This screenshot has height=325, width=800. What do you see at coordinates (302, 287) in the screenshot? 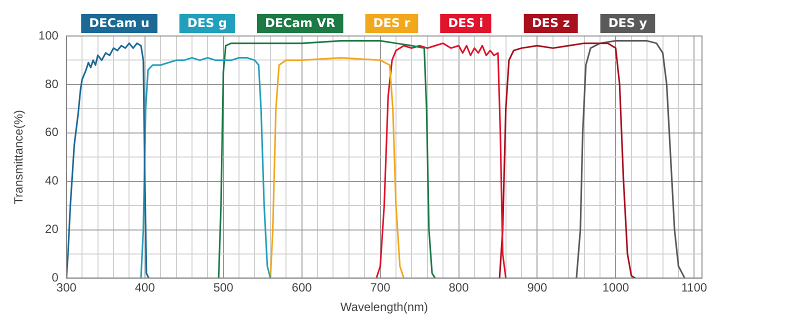
I see `x-tick-label: 600` at bounding box center [302, 287].